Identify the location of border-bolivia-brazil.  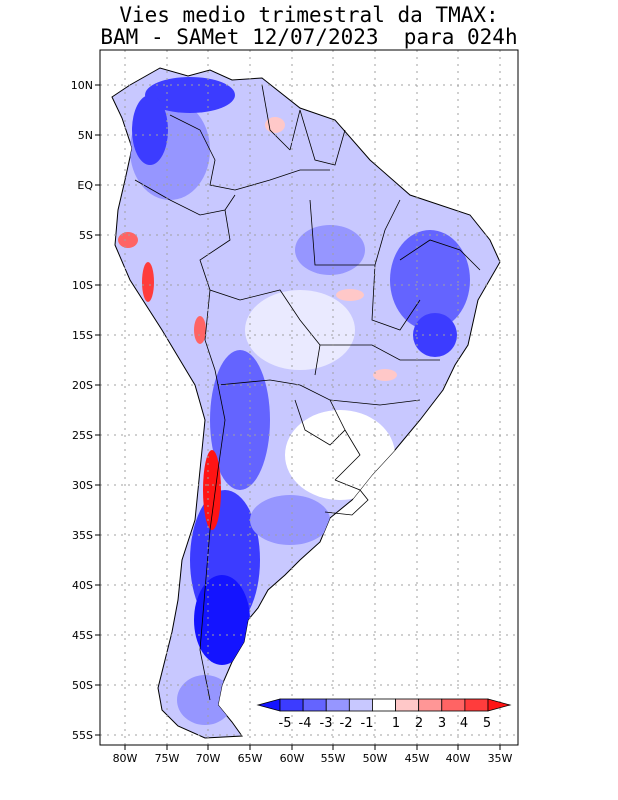
(280, 332).